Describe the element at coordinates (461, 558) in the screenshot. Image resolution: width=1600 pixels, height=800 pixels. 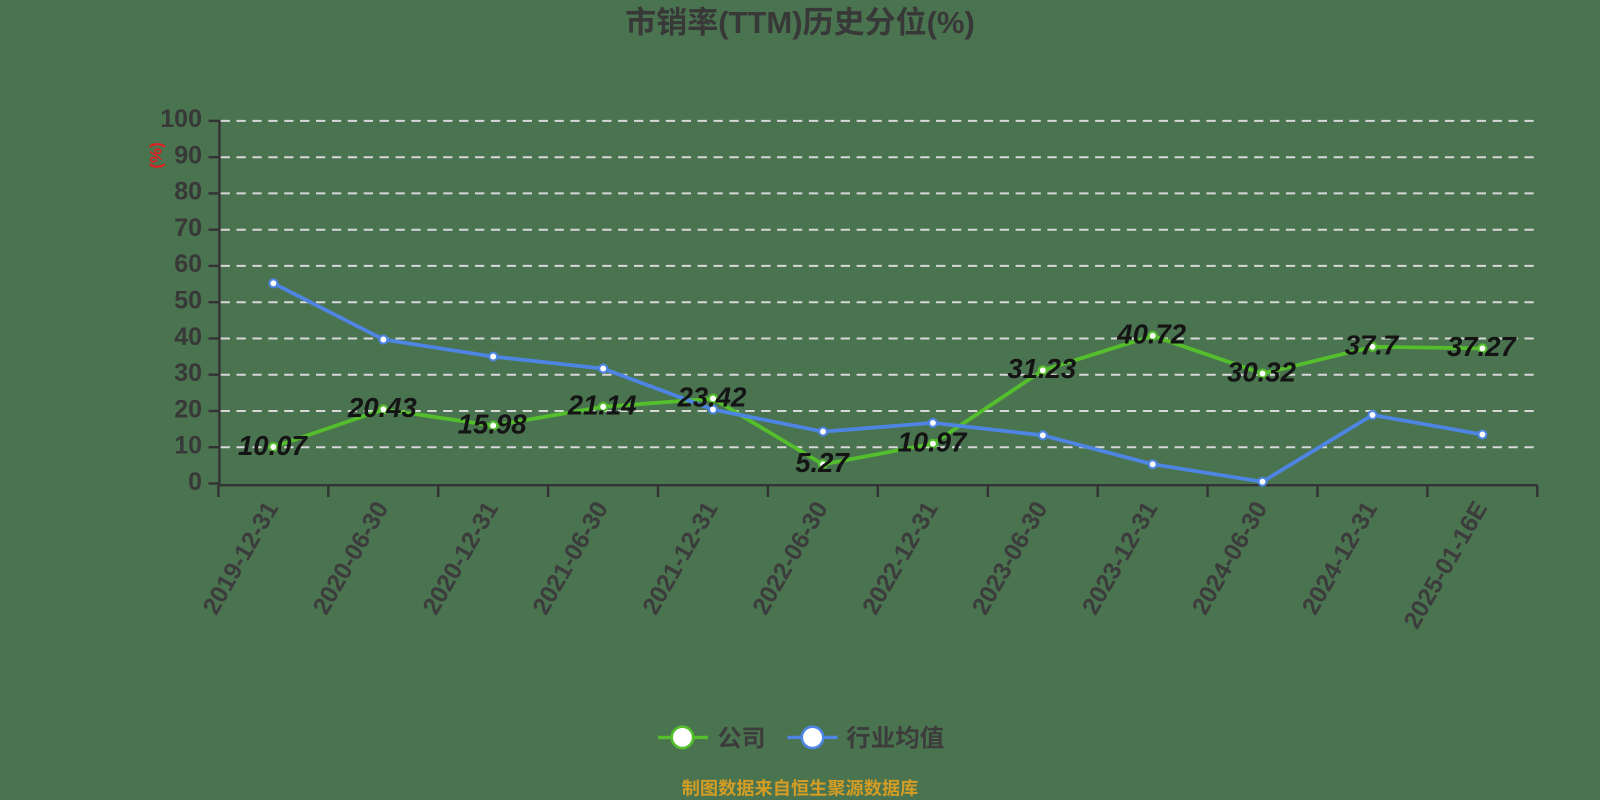
I see `svg-text: 2020-12-31` at that location.